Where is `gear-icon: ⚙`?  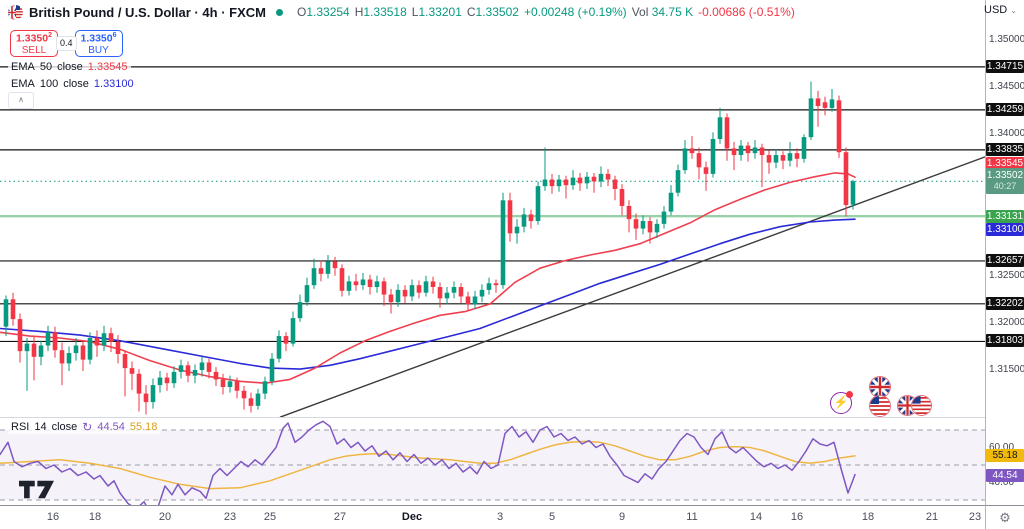 gear-icon: ⚙ is located at coordinates (1005, 517).